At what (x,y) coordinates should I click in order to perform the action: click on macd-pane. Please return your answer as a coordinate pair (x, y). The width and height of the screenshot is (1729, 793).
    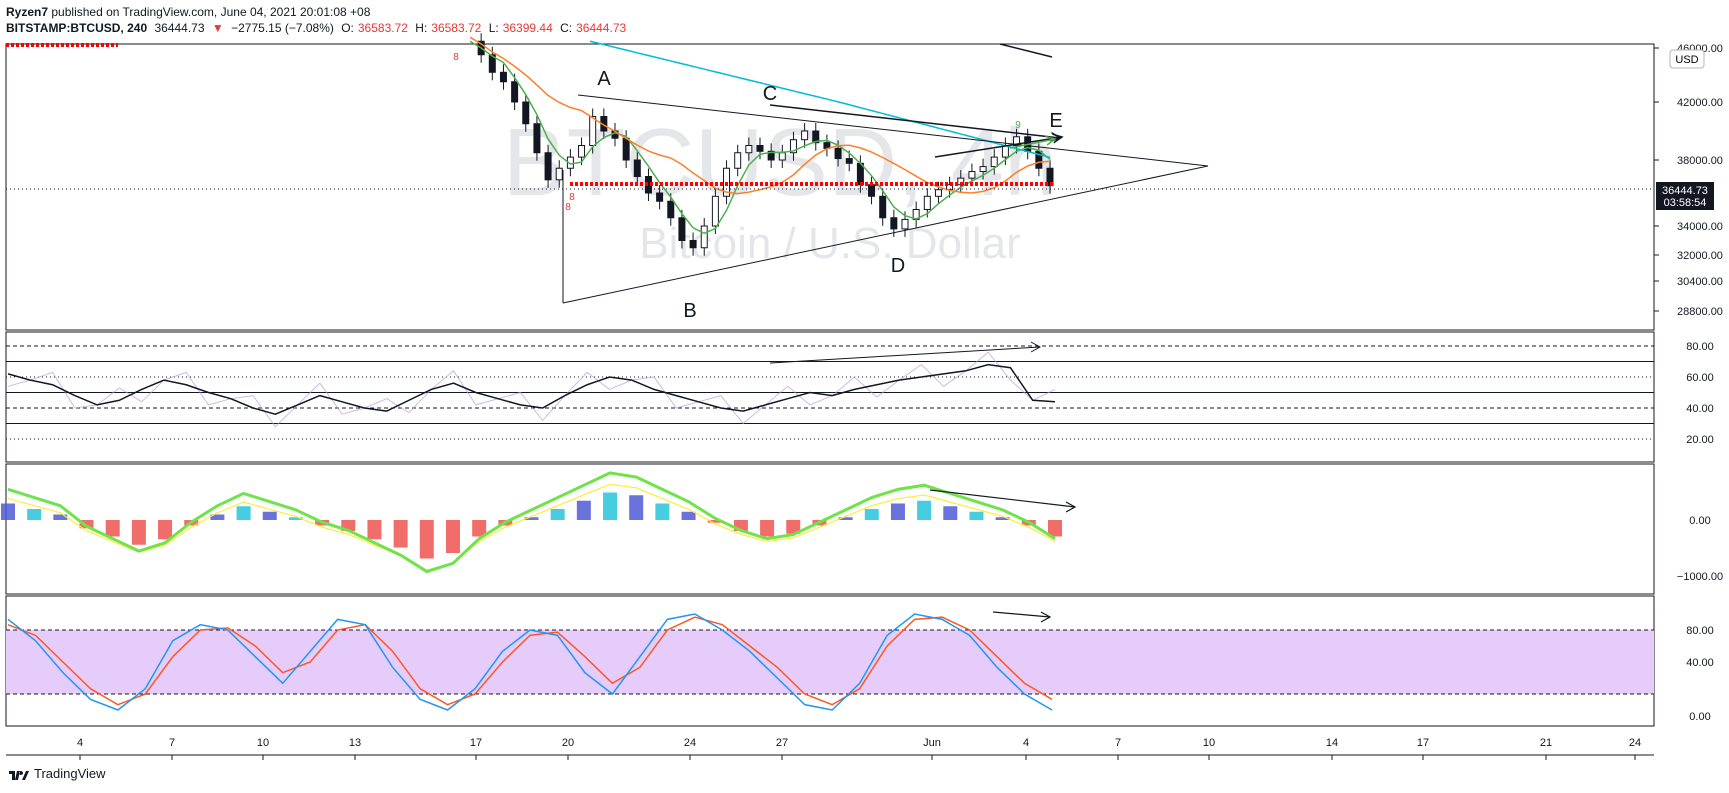
    Looking at the image, I should click on (539, 522).